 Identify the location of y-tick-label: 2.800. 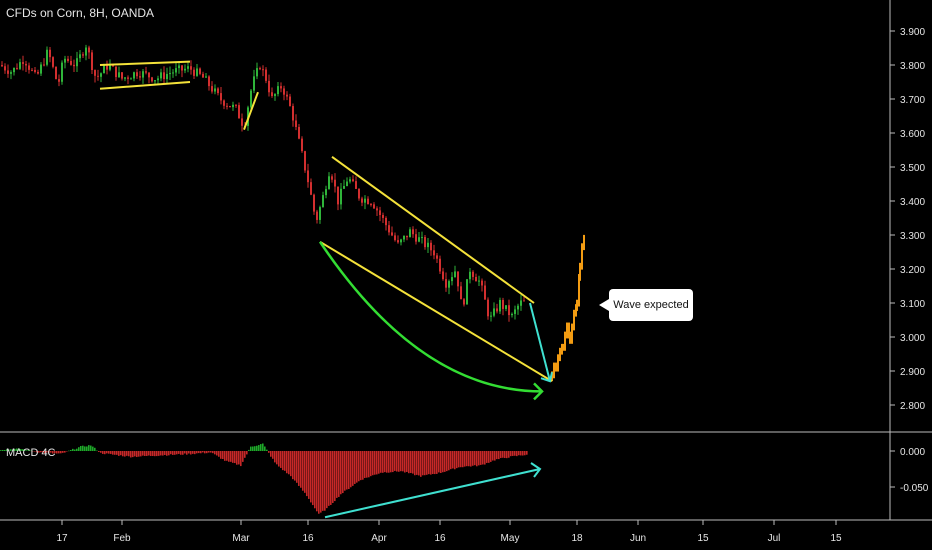
(912, 406).